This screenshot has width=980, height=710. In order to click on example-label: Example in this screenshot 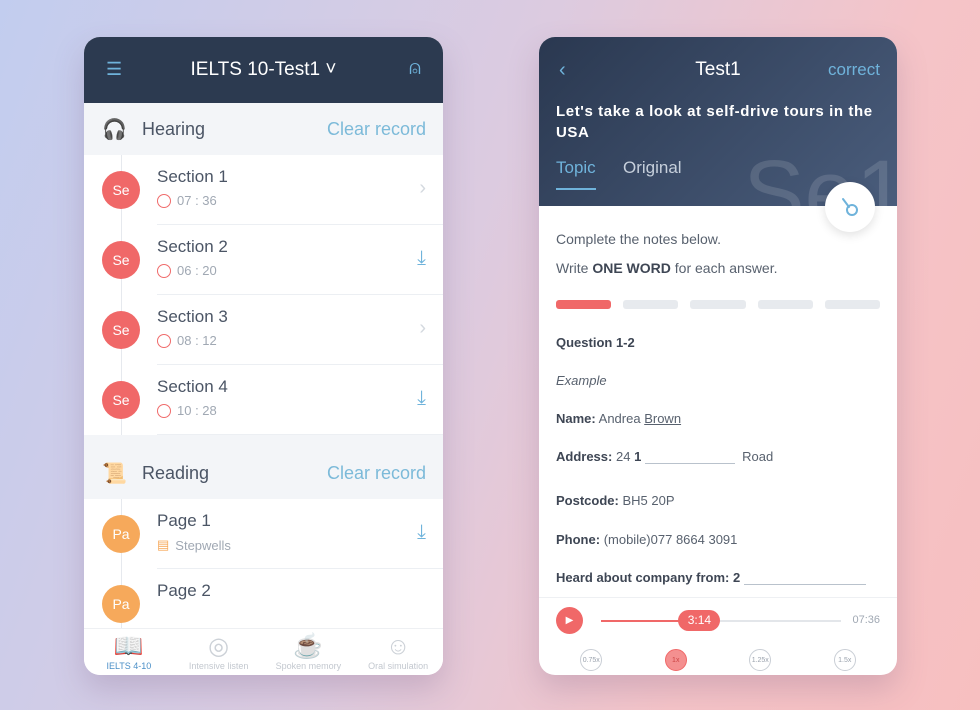, I will do `click(581, 380)`.